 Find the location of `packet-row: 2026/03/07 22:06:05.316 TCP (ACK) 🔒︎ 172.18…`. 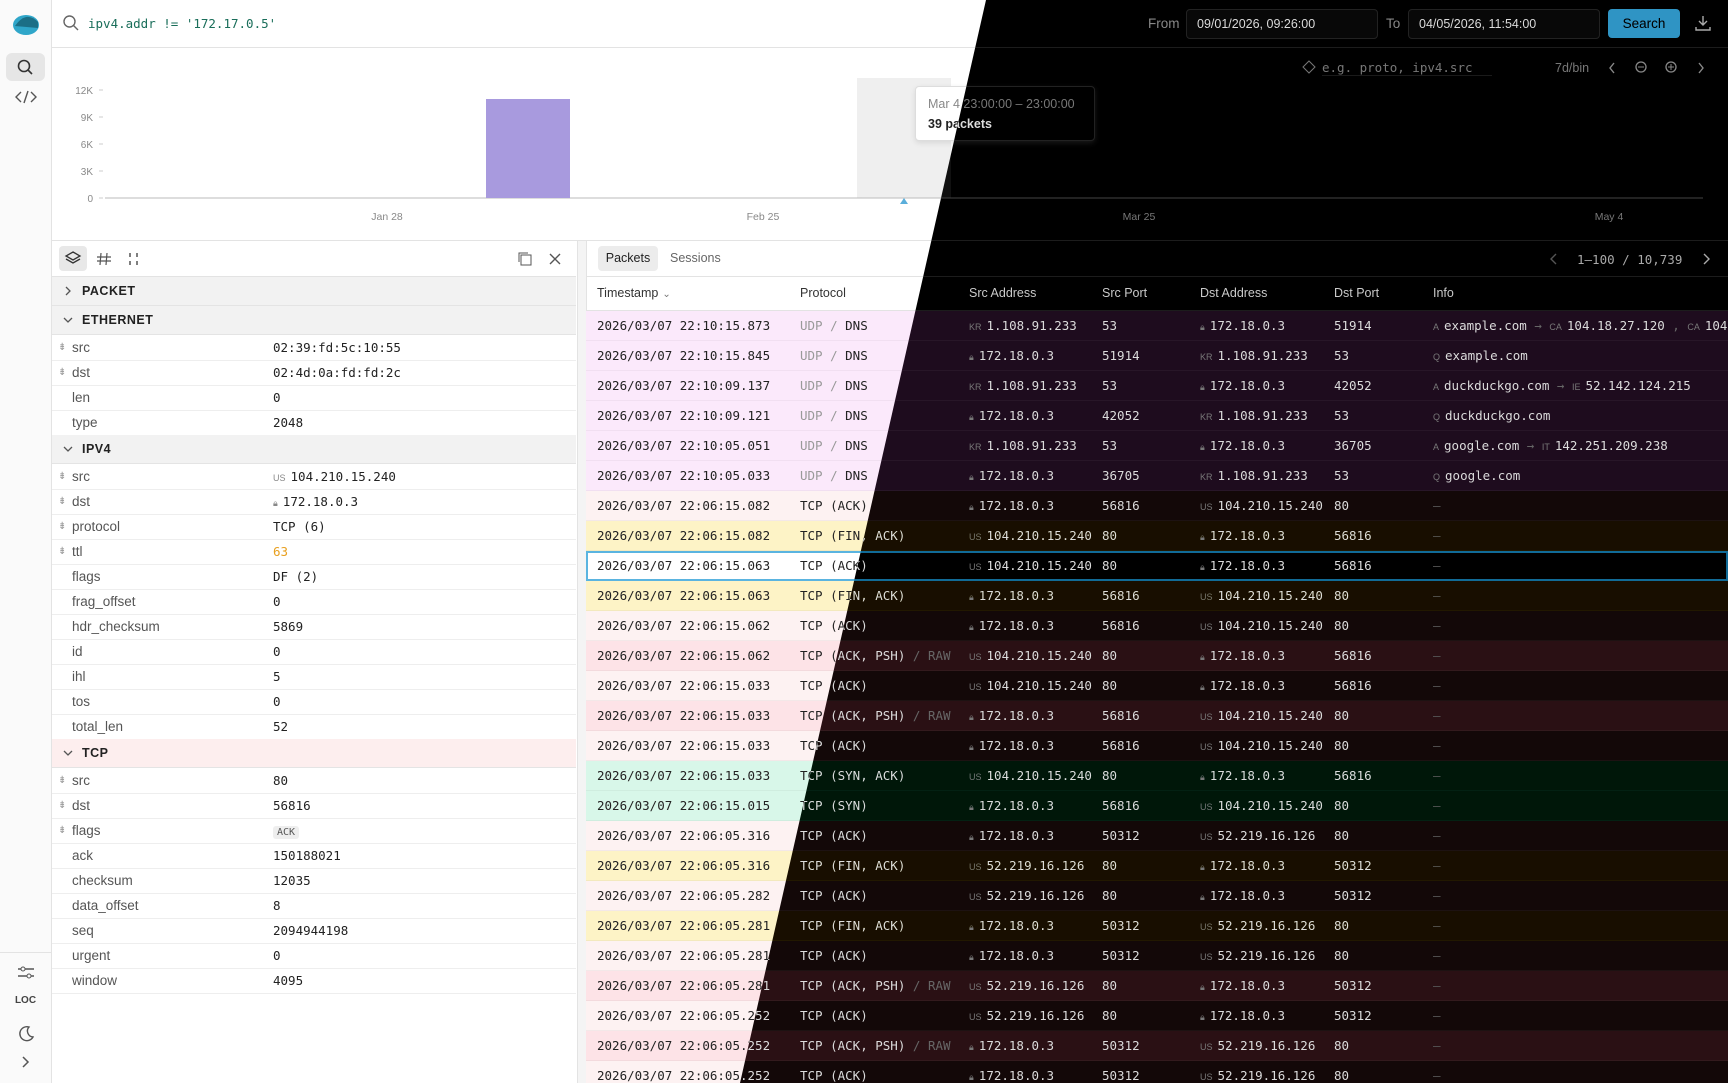

packet-row: 2026/03/07 22:06:05.316 TCP (ACK) 🔒︎ 172.18… is located at coordinates (1157, 836).